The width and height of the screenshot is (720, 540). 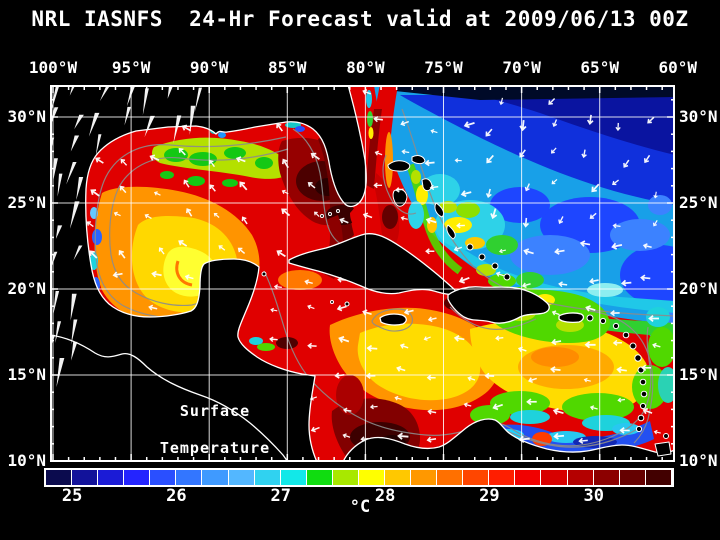 What do you see at coordinates (509, 440) in the screenshot?
I see `south-america` at bounding box center [509, 440].